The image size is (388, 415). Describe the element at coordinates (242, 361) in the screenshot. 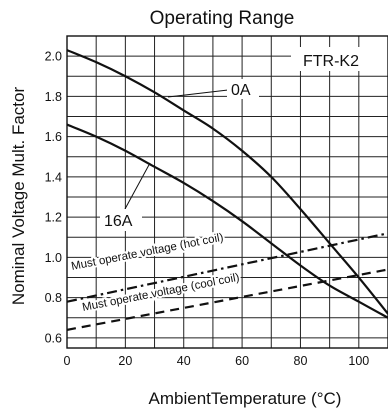

I see `x-tick-label: 60` at that location.